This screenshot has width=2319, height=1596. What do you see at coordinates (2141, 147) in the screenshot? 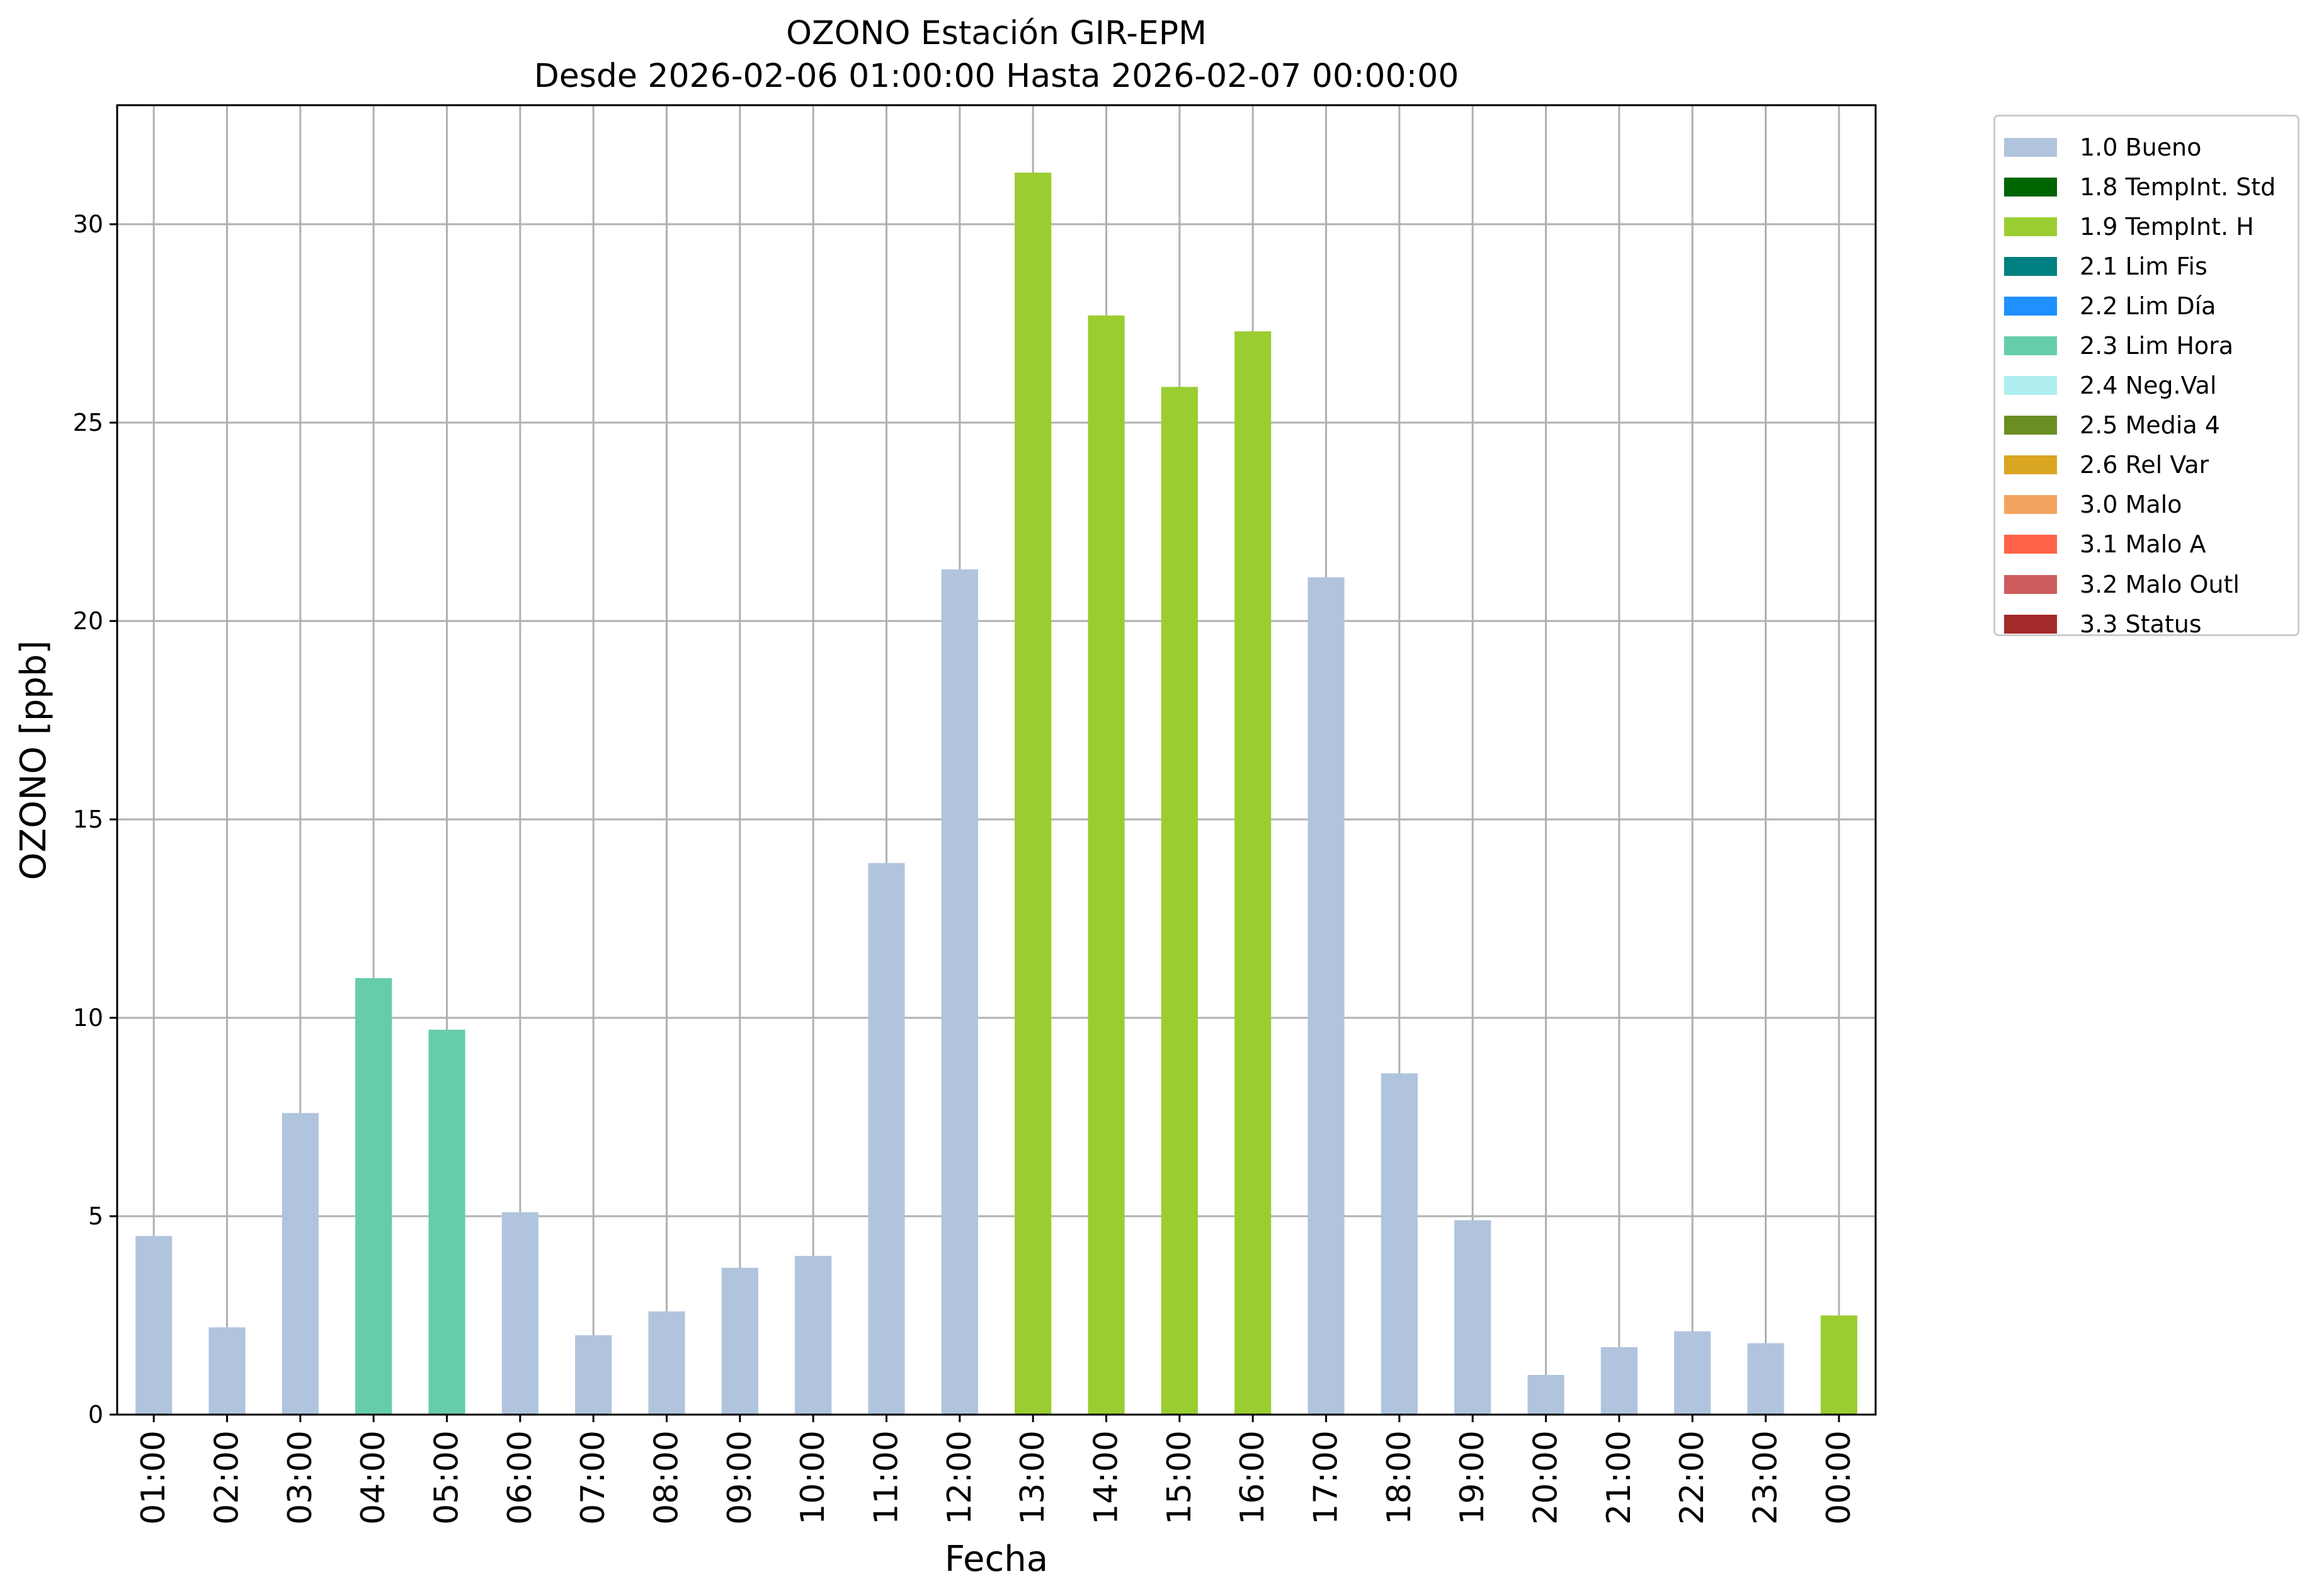
I see `legend-label: 1.0 Bueno` at bounding box center [2141, 147].